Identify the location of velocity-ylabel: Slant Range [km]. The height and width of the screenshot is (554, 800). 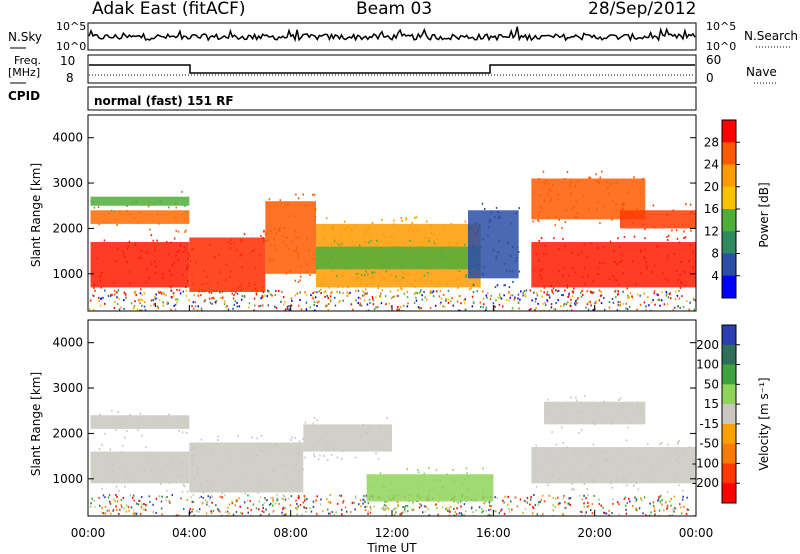
(36, 424).